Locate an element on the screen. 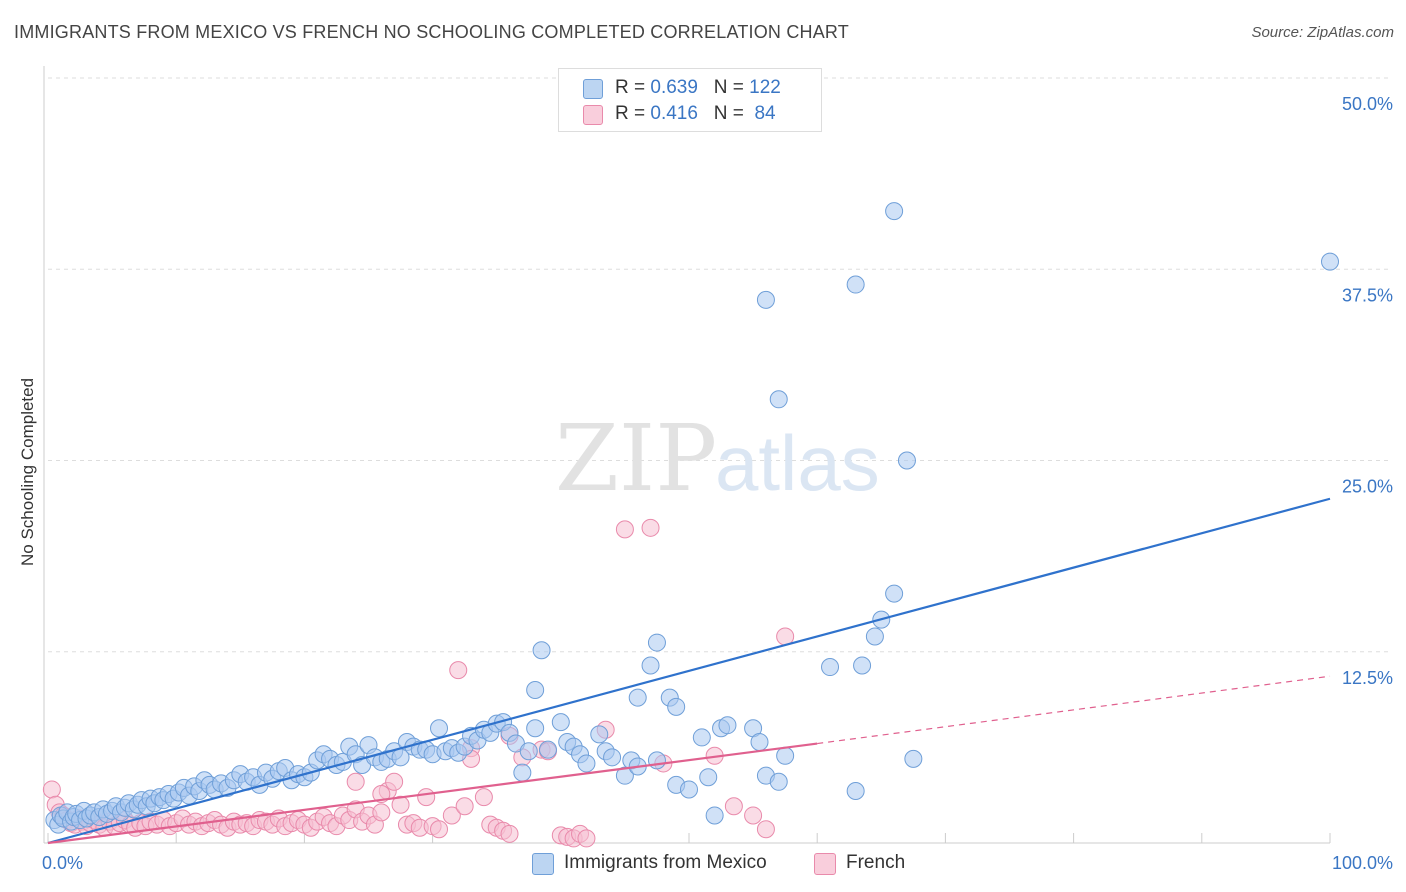 This screenshot has height=892, width=1406. legend-r-value-french: 0.416 is located at coordinates (674, 113).